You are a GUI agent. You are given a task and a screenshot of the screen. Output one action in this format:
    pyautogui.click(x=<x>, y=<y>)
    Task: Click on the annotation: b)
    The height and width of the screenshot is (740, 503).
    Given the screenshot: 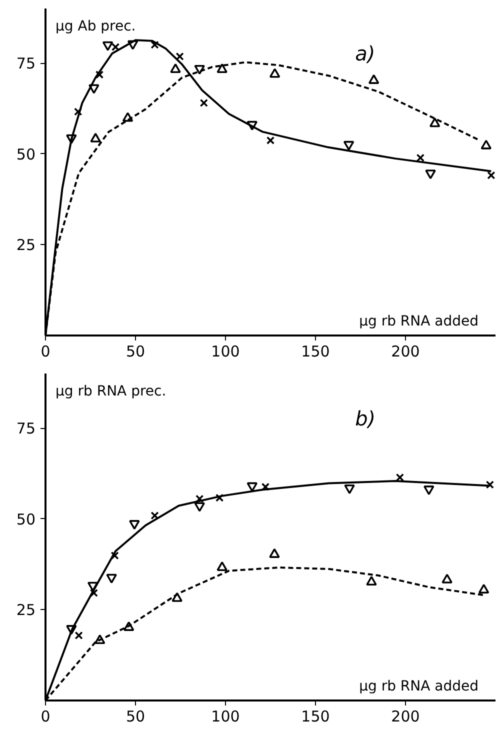 What is the action you would take?
    pyautogui.click(x=365, y=418)
    